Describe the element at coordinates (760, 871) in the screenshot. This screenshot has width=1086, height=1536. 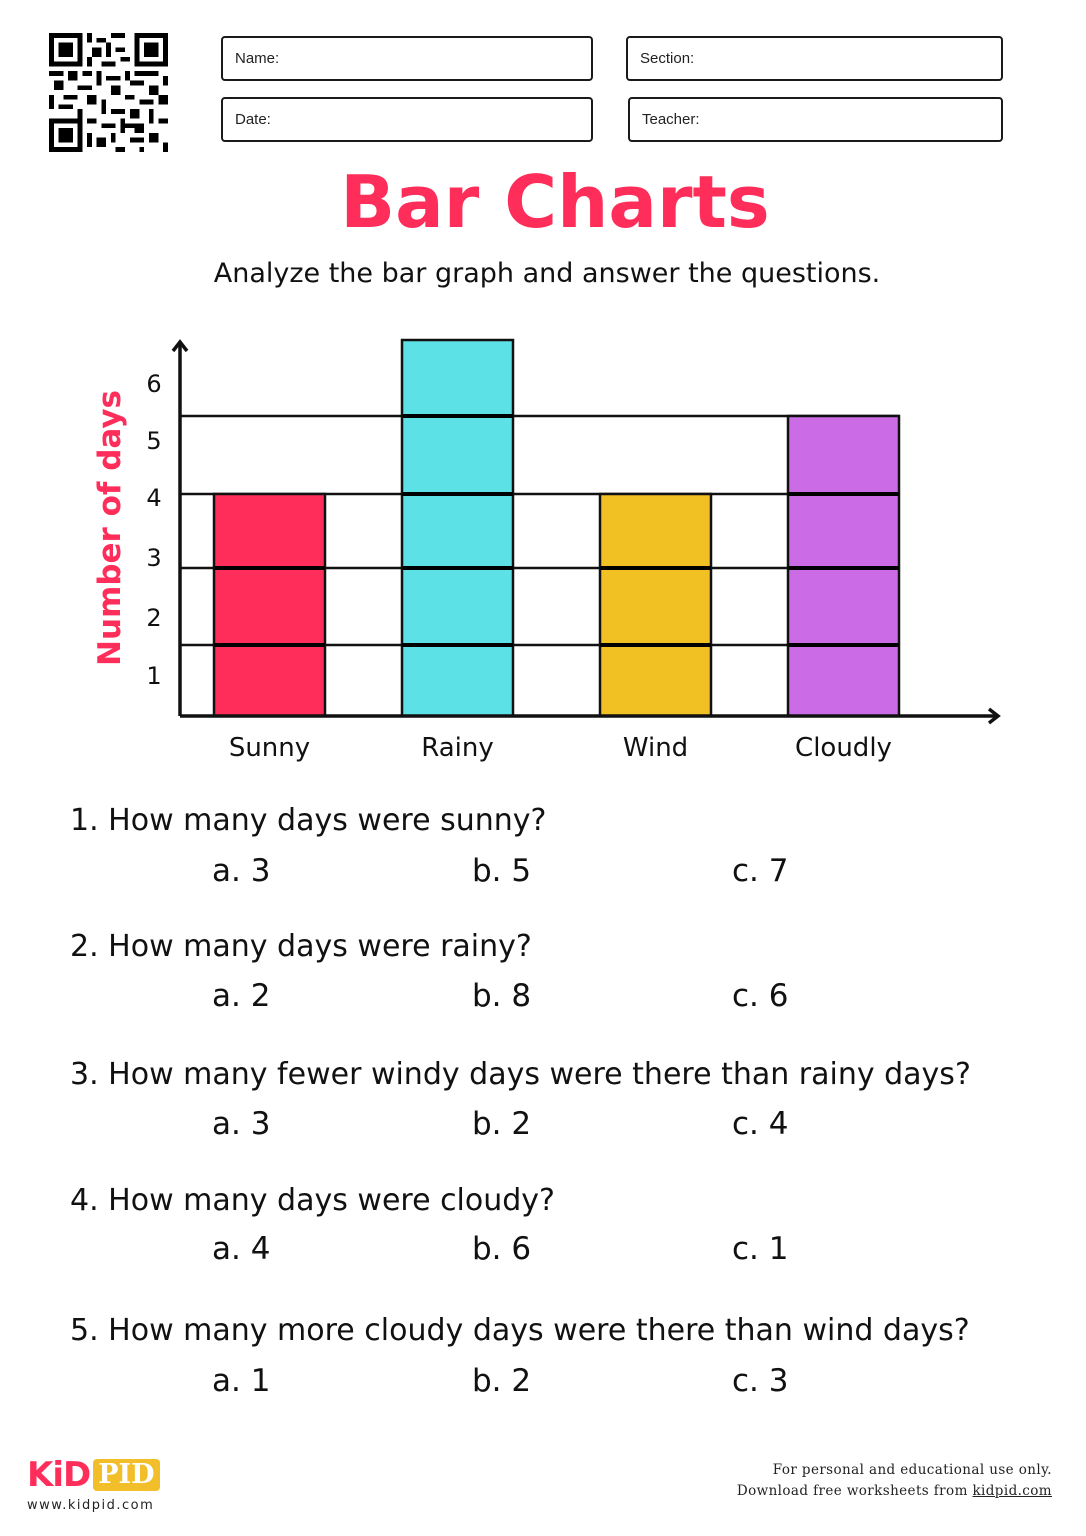
I see `answer-option: c. 7` at that location.